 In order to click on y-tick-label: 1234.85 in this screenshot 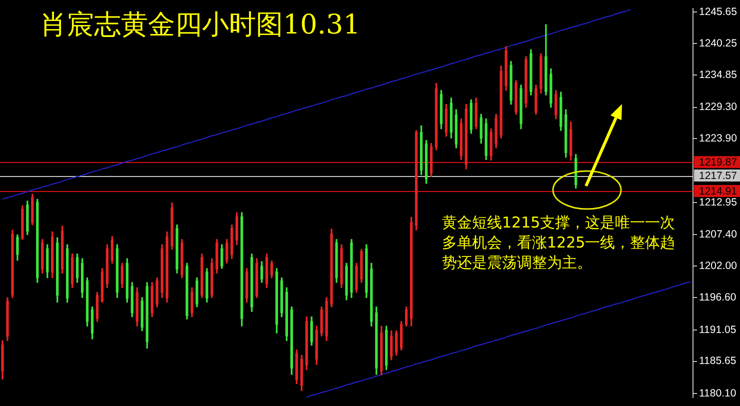, I will do `click(718, 74)`.